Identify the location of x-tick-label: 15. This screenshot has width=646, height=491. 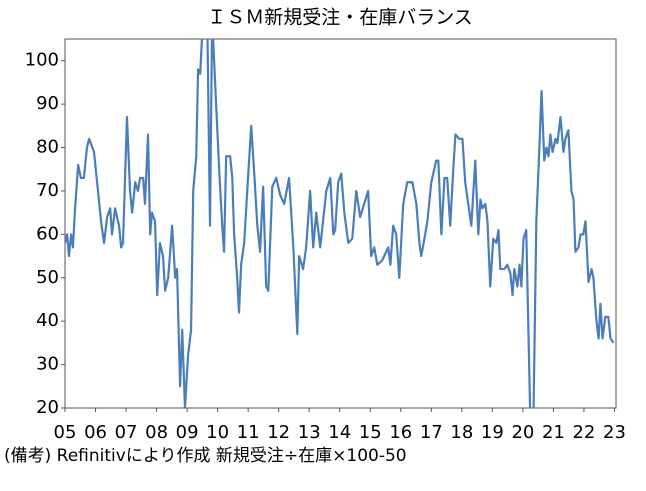
(370, 432).